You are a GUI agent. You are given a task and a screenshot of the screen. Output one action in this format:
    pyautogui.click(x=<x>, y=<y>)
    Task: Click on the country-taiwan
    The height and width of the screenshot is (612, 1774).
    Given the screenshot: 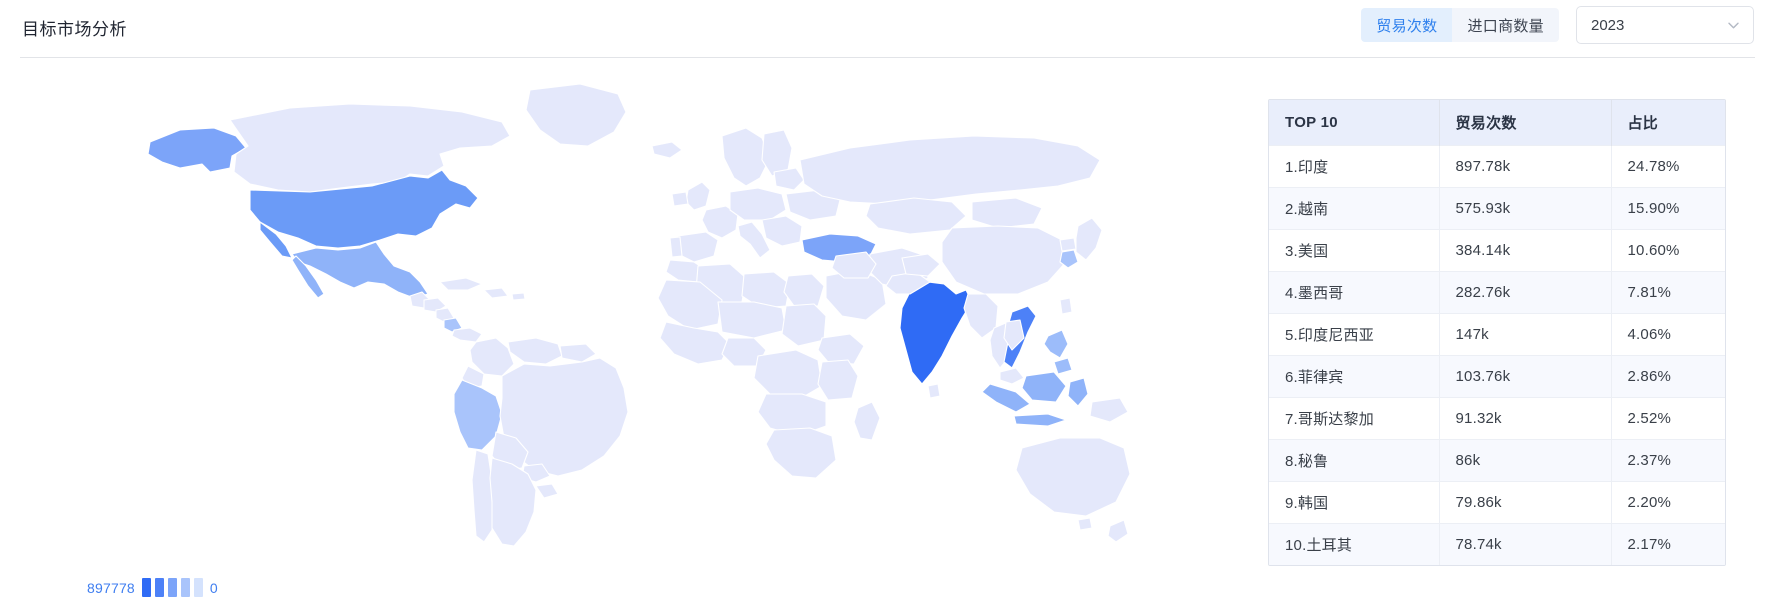 What is the action you would take?
    pyautogui.click(x=1066, y=306)
    